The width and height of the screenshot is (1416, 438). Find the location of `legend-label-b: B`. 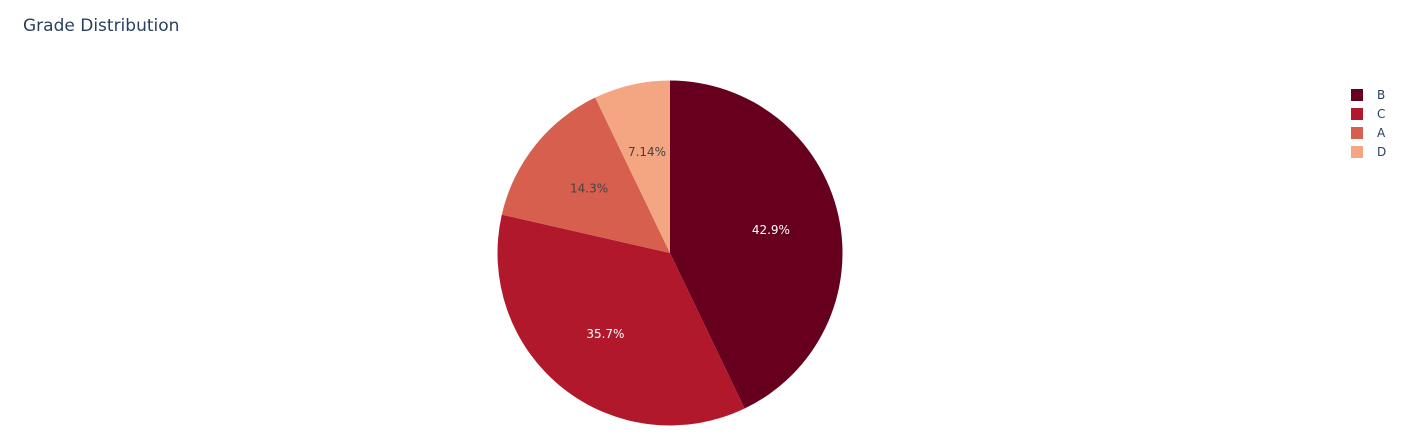

legend-label-b: B is located at coordinates (1381, 95).